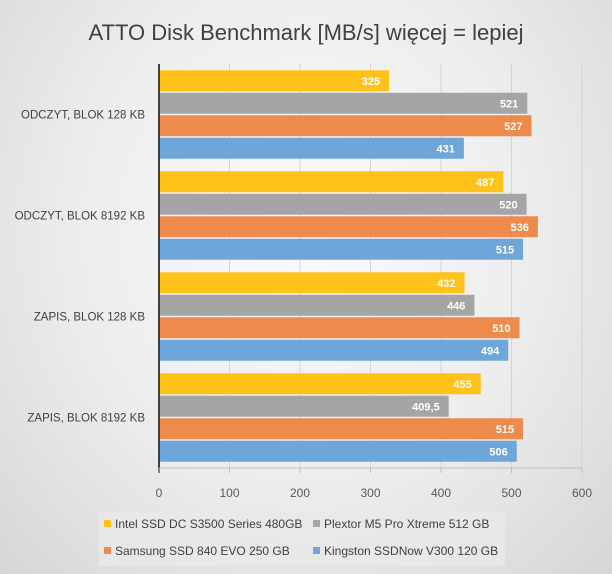  What do you see at coordinates (302, 539) in the screenshot?
I see `legend-box` at bounding box center [302, 539].